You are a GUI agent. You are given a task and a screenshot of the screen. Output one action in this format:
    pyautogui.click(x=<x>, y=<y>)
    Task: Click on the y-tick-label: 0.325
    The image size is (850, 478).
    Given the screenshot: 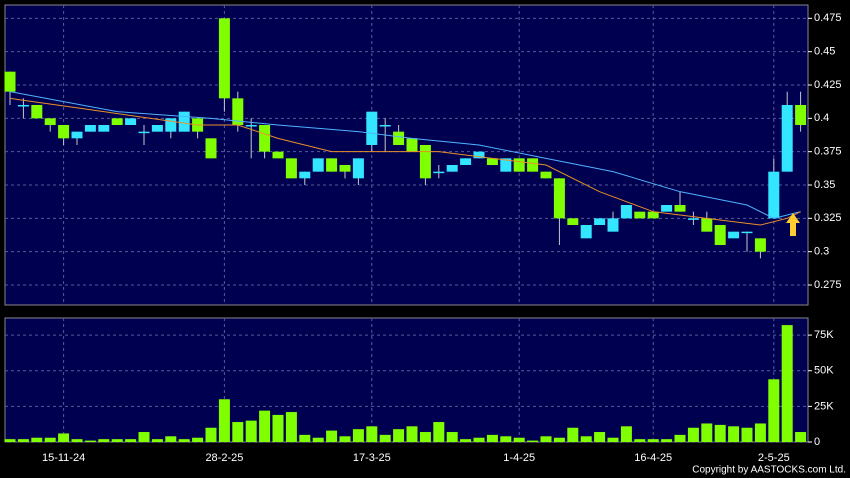 What is the action you would take?
    pyautogui.click(x=828, y=218)
    